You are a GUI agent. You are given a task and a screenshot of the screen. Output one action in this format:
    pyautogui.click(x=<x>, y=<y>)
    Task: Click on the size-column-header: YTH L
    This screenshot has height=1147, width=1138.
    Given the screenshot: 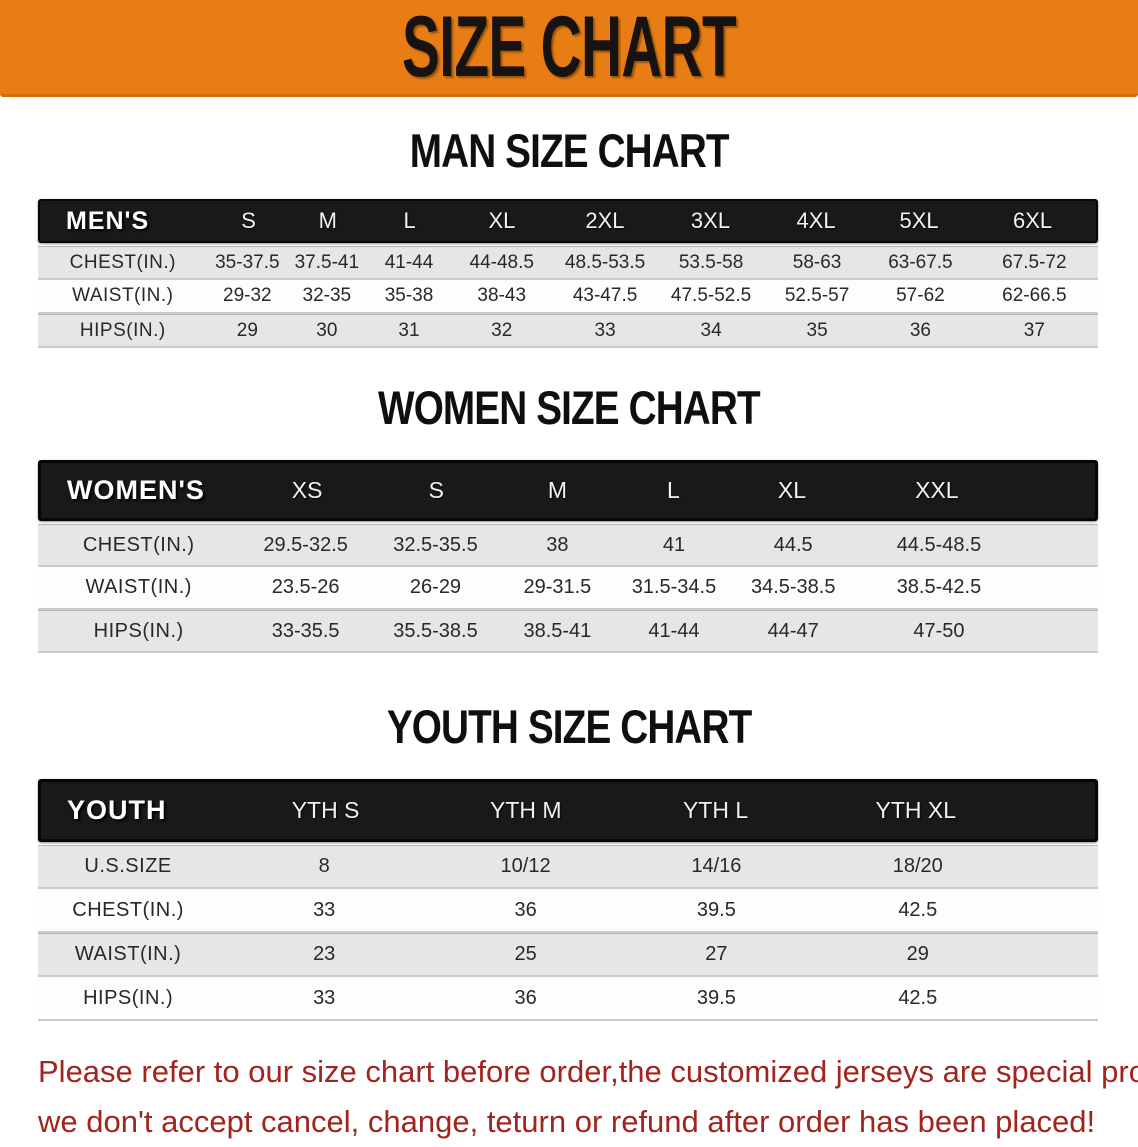 What is the action you would take?
    pyautogui.click(x=715, y=810)
    